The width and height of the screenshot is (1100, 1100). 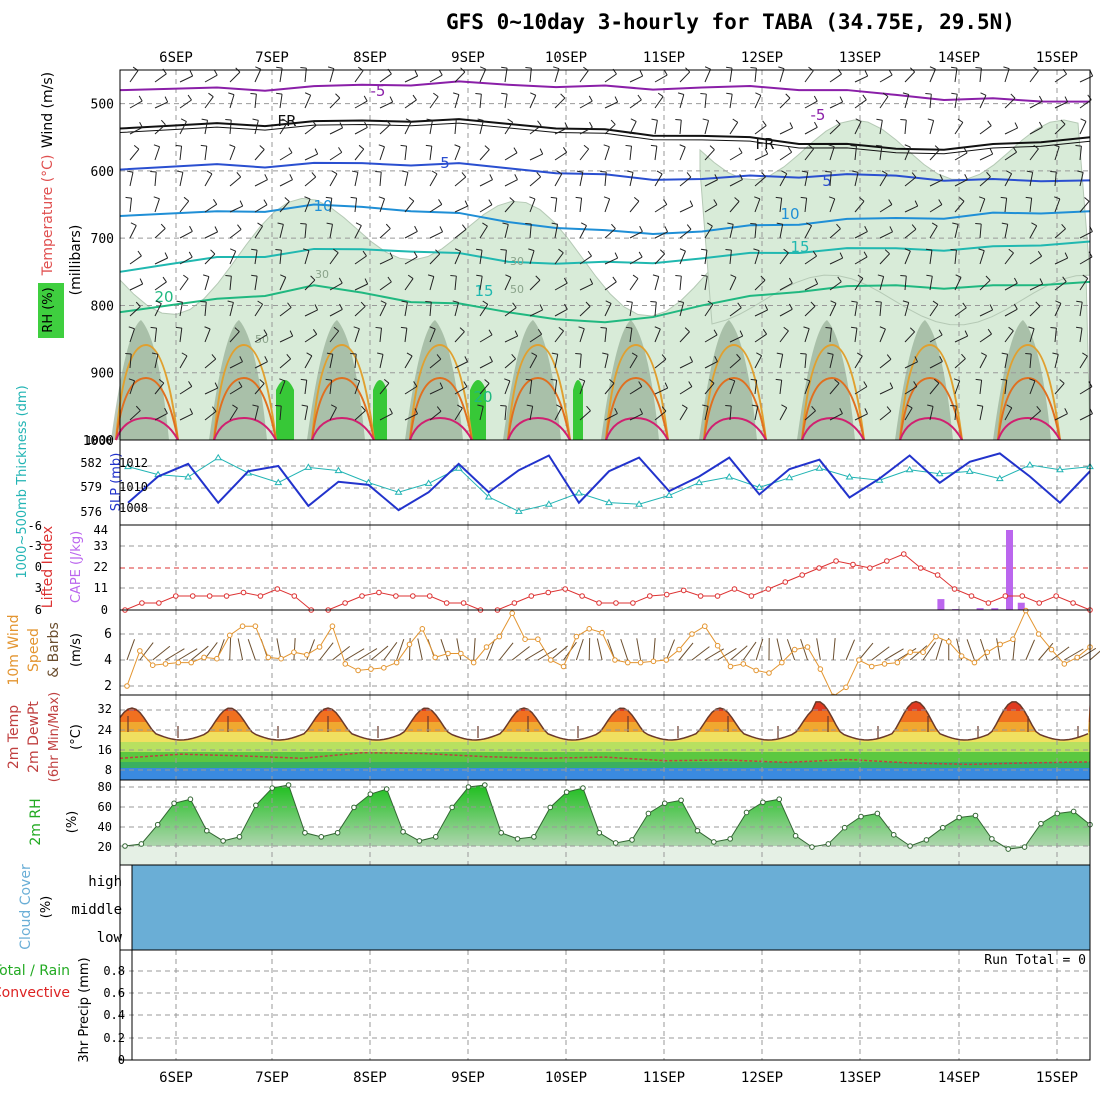 I want to click on rh-tick: 40, so click(x=105, y=827).